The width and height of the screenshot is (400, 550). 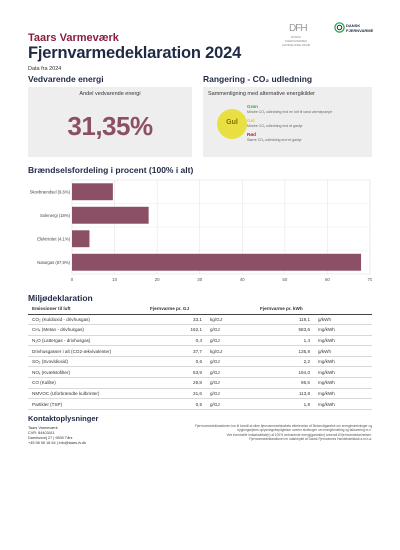 I want to click on table-cell: 1,8, so click(x=285, y=404).